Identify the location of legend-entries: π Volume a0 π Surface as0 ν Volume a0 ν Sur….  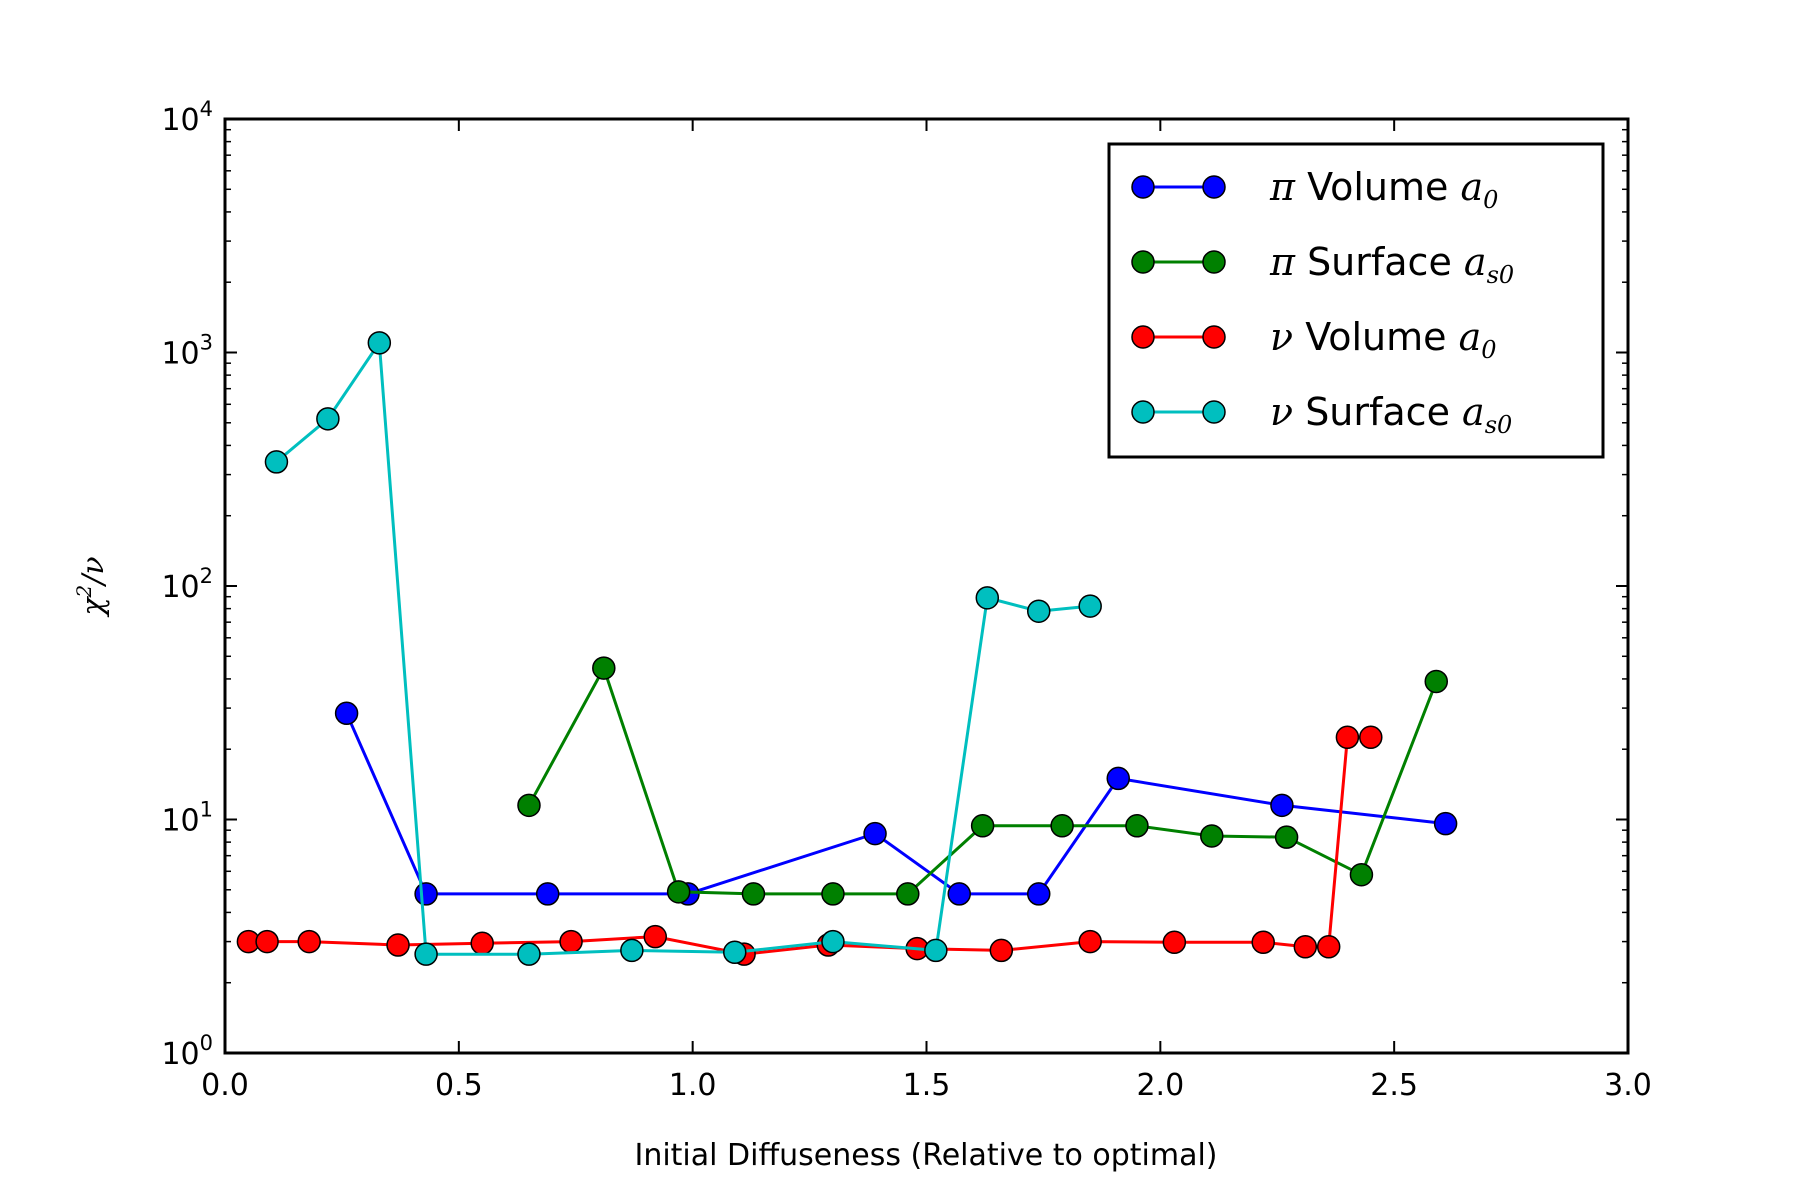
(1322, 302).